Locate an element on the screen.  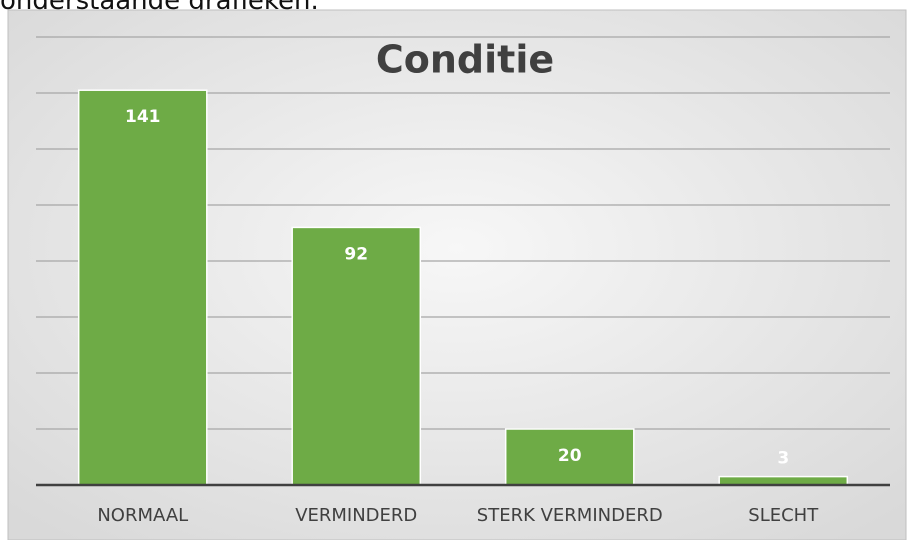
data-label: 92 is located at coordinates (356, 254).